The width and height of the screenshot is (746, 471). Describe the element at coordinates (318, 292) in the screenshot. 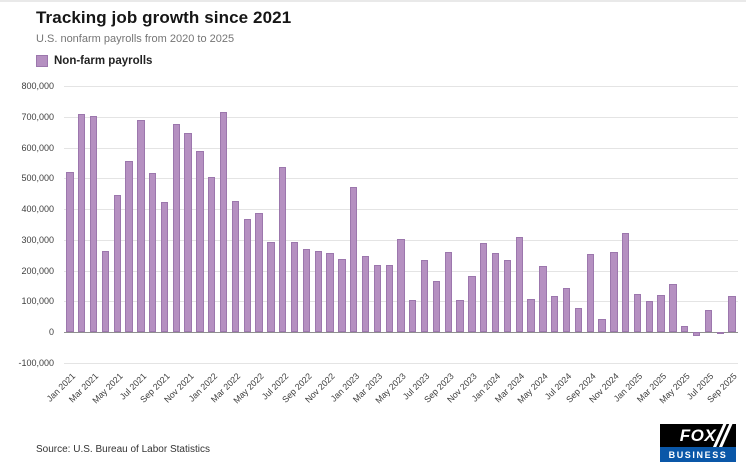

I see `bar-oct-2022` at that location.